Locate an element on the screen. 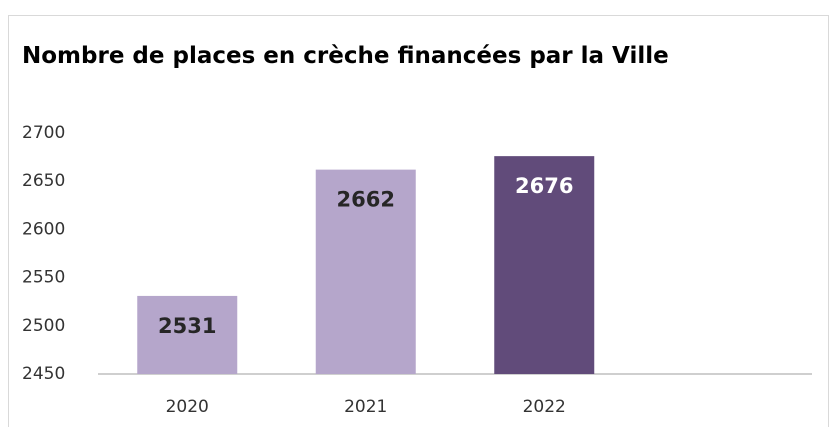 The height and width of the screenshot is (427, 830). x-tick-label: 2021 is located at coordinates (365, 407).